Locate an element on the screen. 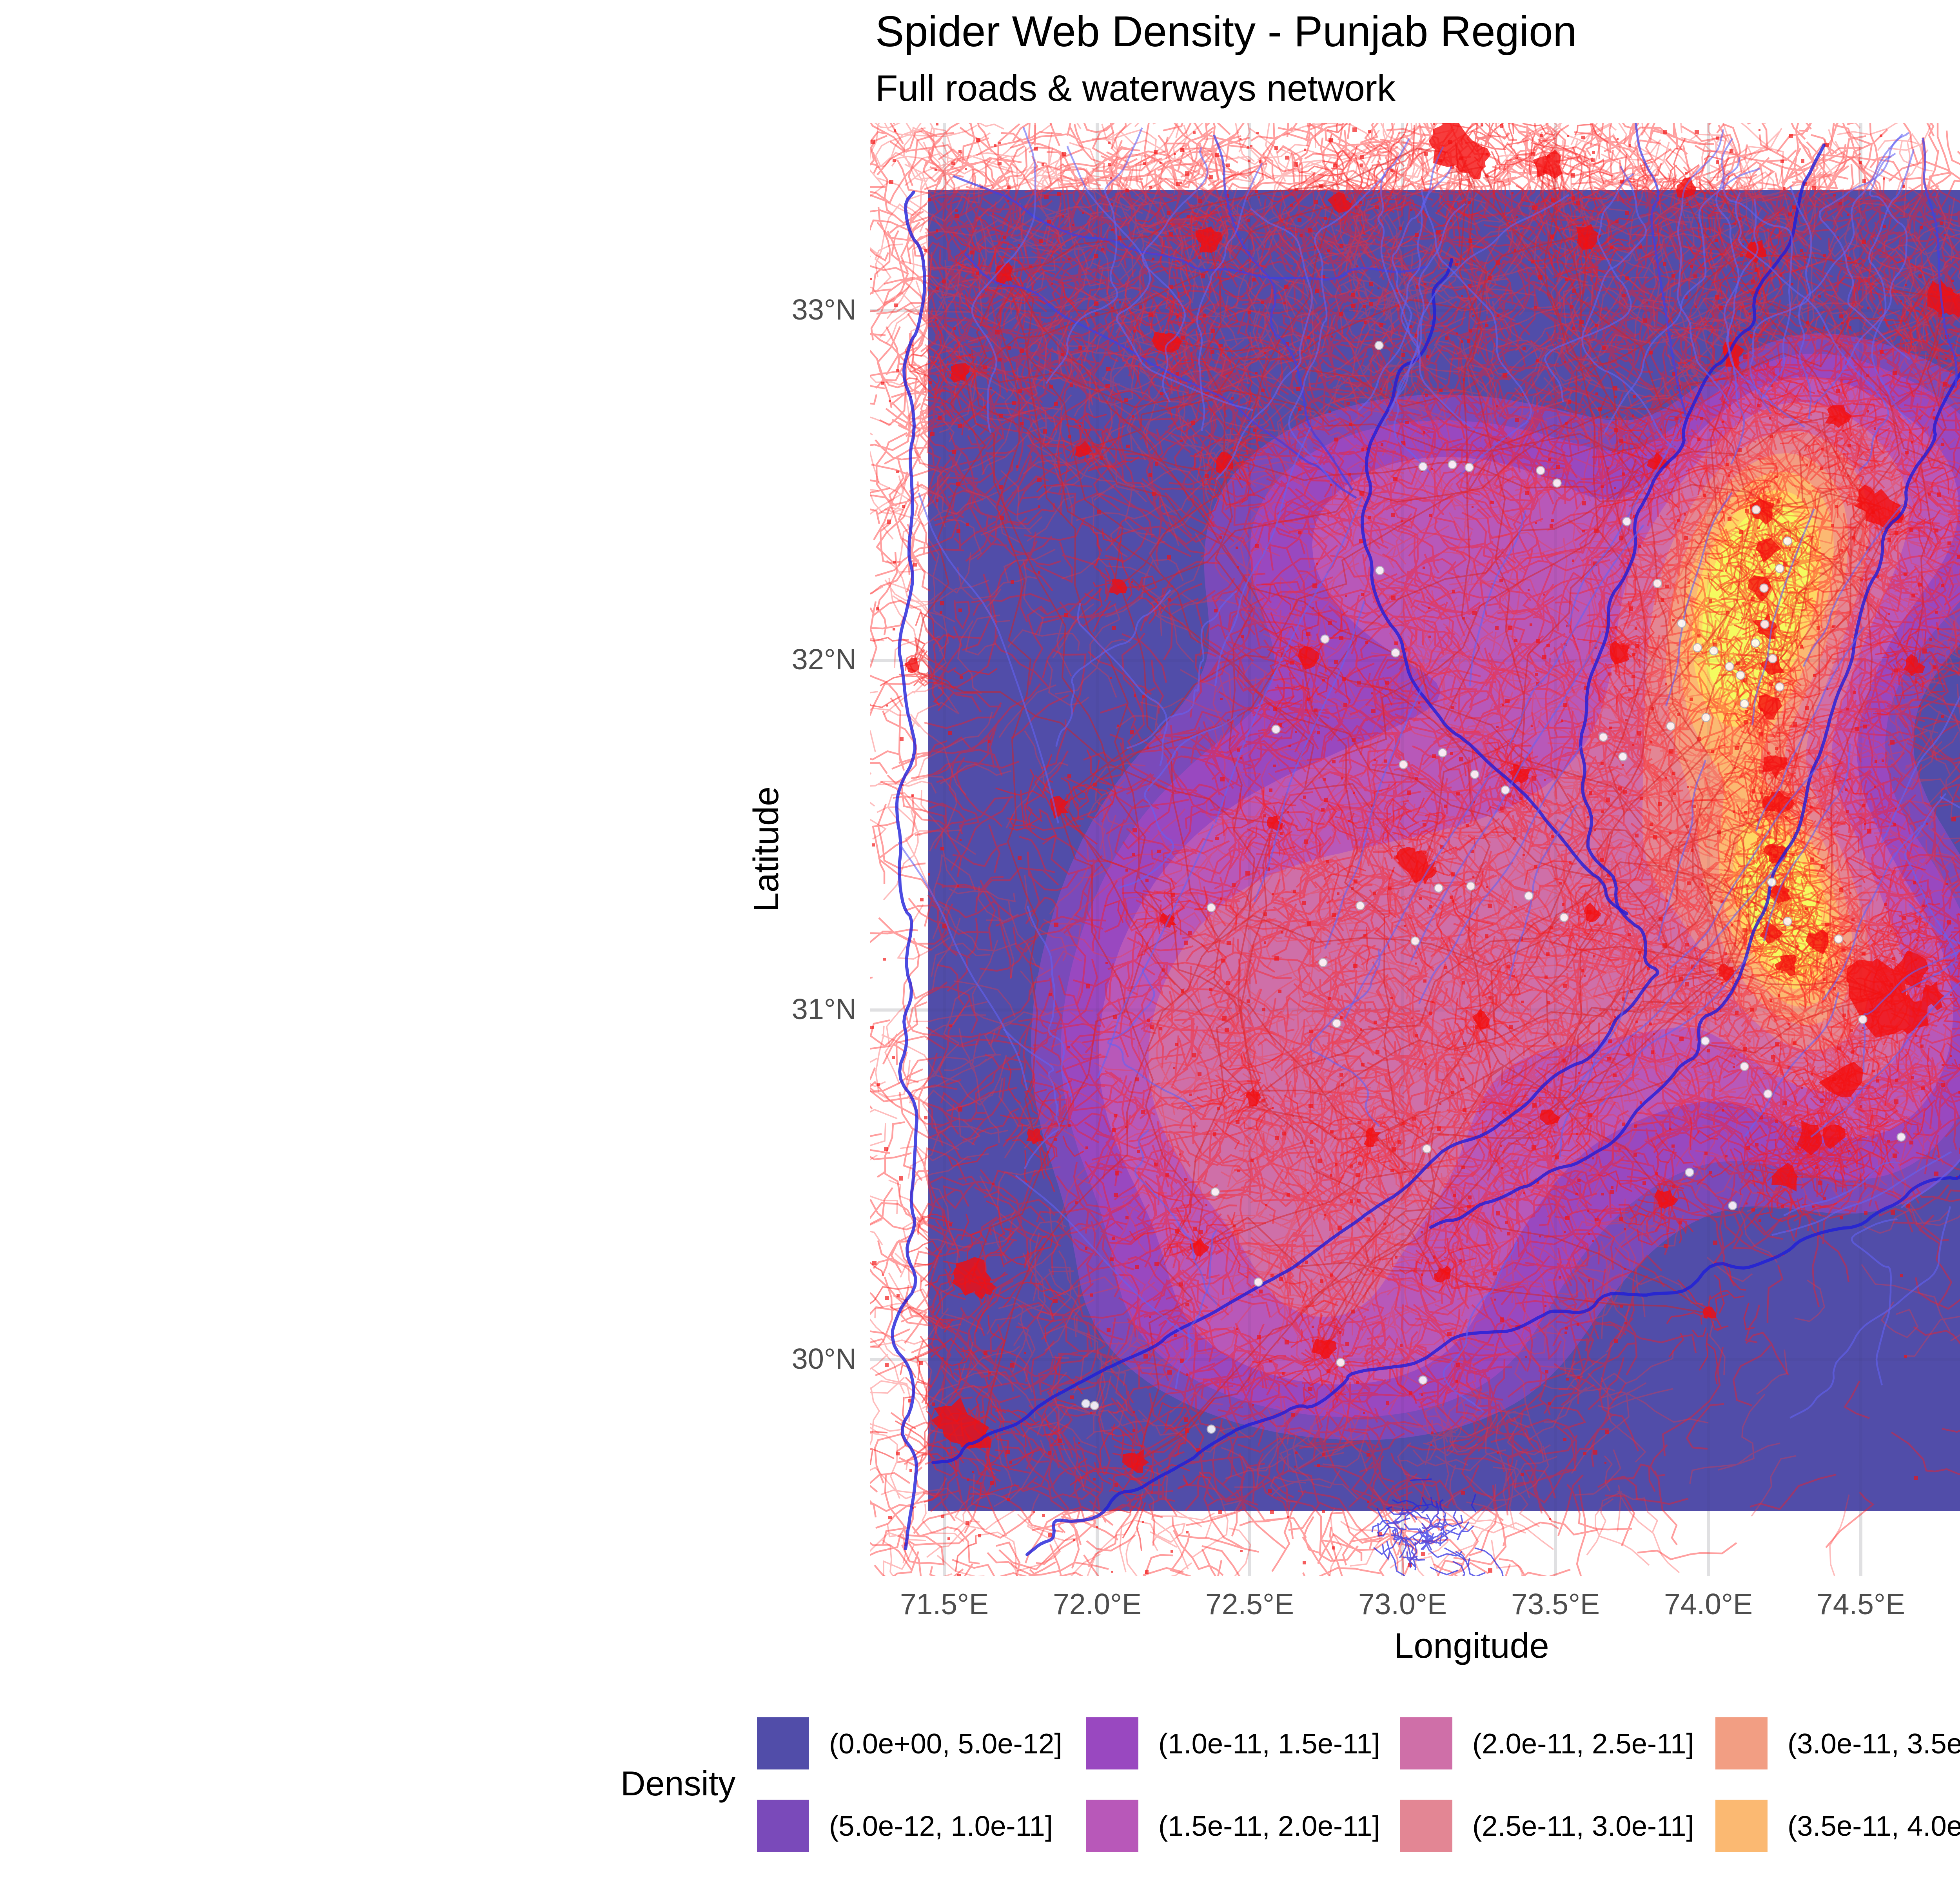 This screenshot has height=1882, width=1960. svg-text: 32°N is located at coordinates (824, 659).